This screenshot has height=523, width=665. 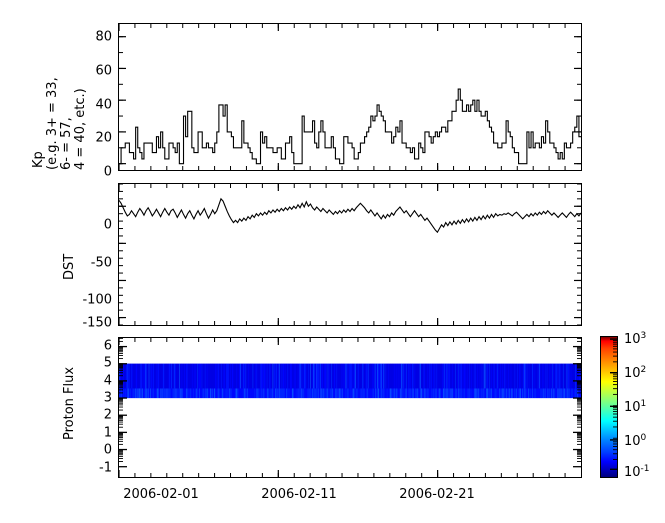 What do you see at coordinates (161, 494) in the screenshot?
I see `xtick-label-0: 2006-02-01` at bounding box center [161, 494].